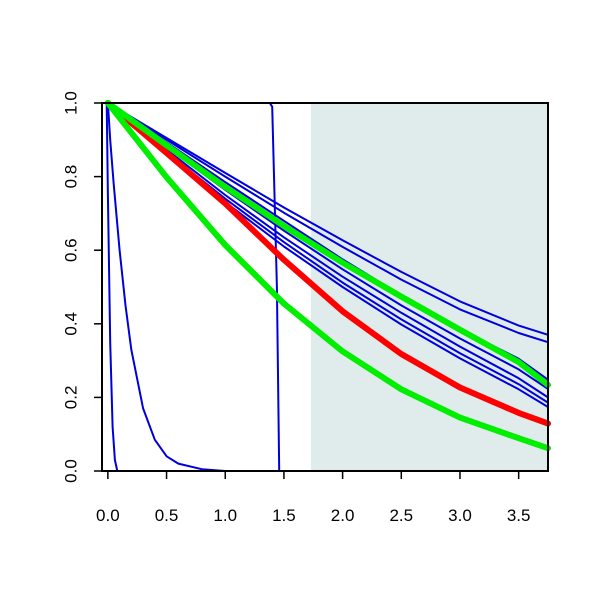  I want to click on x-tick-label: 1.0, so click(225, 515).